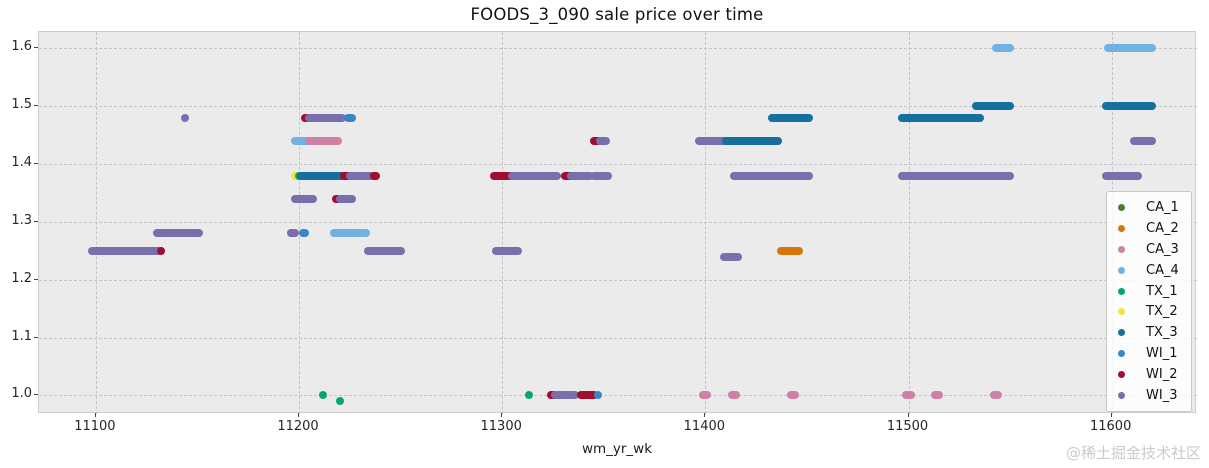  What do you see at coordinates (1133, 453) in the screenshot?
I see `watermark: @稀土掘金技术社区` at bounding box center [1133, 453].